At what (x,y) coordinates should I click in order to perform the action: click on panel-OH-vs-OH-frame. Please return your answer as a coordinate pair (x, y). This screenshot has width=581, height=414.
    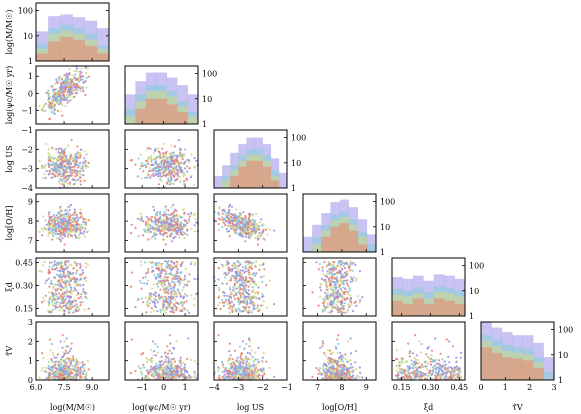
    Looking at the image, I should click on (339, 223).